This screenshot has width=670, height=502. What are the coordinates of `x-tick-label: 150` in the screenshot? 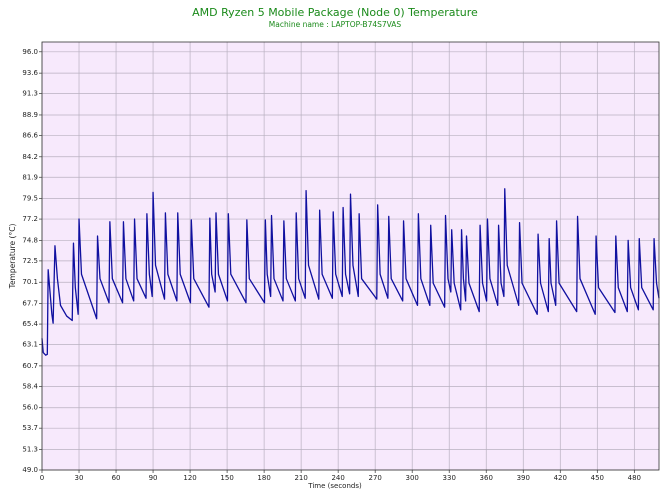 It's located at (226, 478).